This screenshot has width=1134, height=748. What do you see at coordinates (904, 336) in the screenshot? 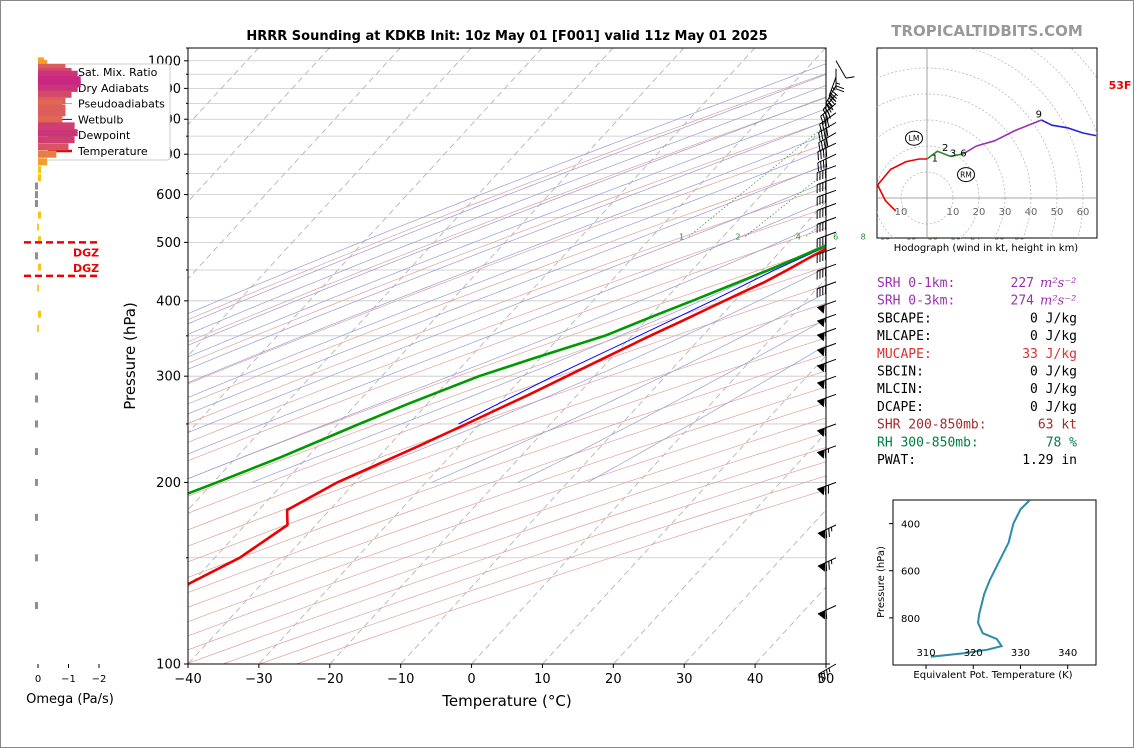
I see `index-label: MLCAPE:` at bounding box center [904, 336].